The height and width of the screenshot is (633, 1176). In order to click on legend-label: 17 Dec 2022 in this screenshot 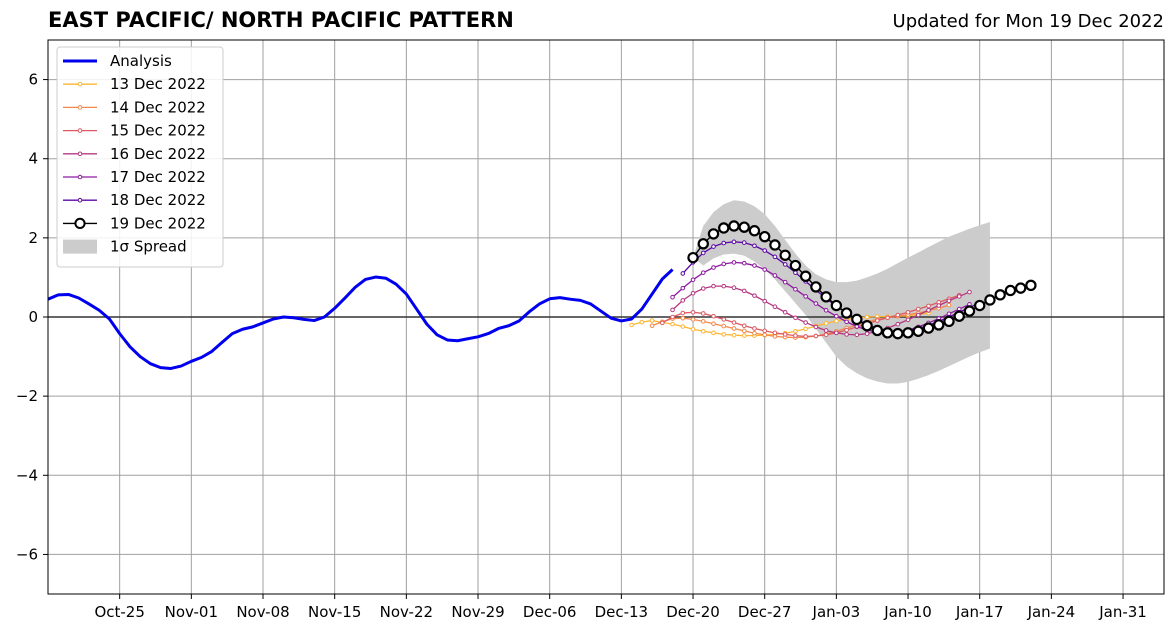, I will do `click(158, 177)`.